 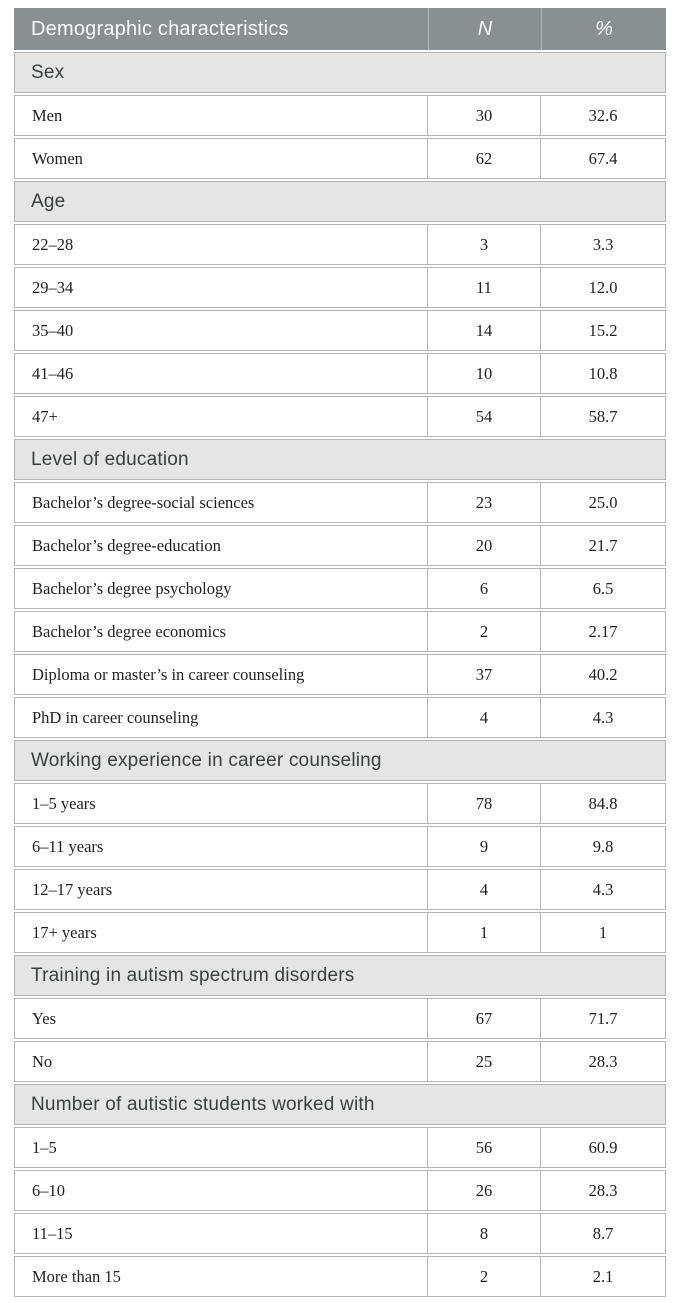 What do you see at coordinates (340, 717) in the screenshot?
I see `table-row-phd-in-career-counseling: PhD in career counseling 4 4.3` at bounding box center [340, 717].